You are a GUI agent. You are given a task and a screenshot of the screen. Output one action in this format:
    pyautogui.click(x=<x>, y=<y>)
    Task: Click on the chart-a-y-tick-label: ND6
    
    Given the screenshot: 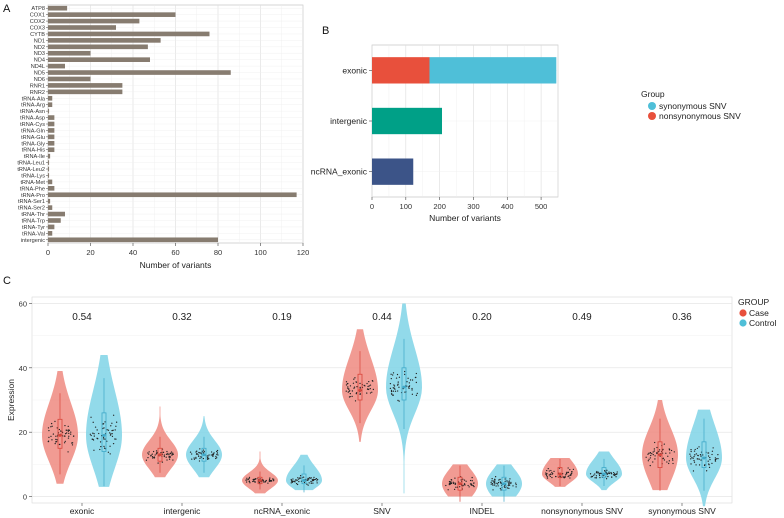 What is the action you would take?
    pyautogui.click(x=39, y=80)
    